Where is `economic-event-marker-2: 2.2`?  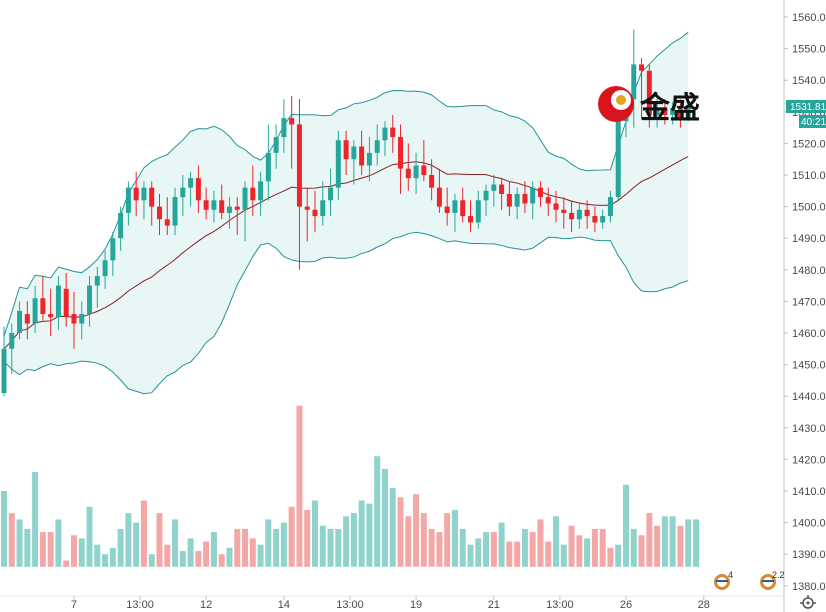 economic-event-marker-2: 2.2 is located at coordinates (772, 580).